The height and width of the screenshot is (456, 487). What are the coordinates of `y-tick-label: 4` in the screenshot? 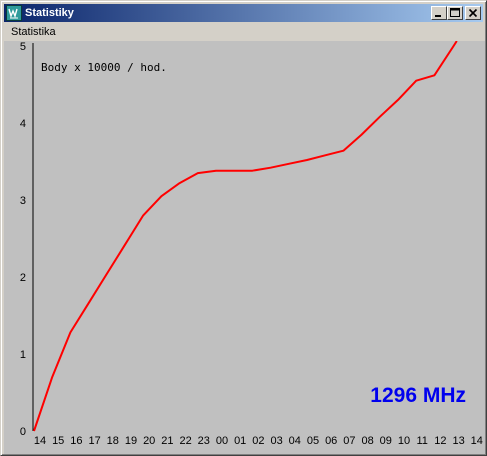 It's located at (23, 124).